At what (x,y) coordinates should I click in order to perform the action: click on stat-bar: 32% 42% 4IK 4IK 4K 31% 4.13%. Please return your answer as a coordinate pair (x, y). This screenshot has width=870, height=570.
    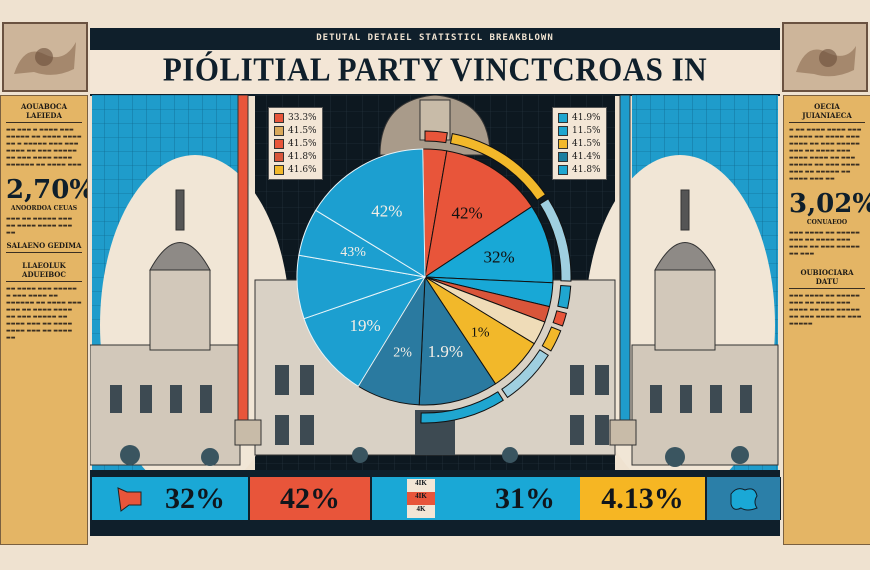
    Looking at the image, I should click on (435, 503).